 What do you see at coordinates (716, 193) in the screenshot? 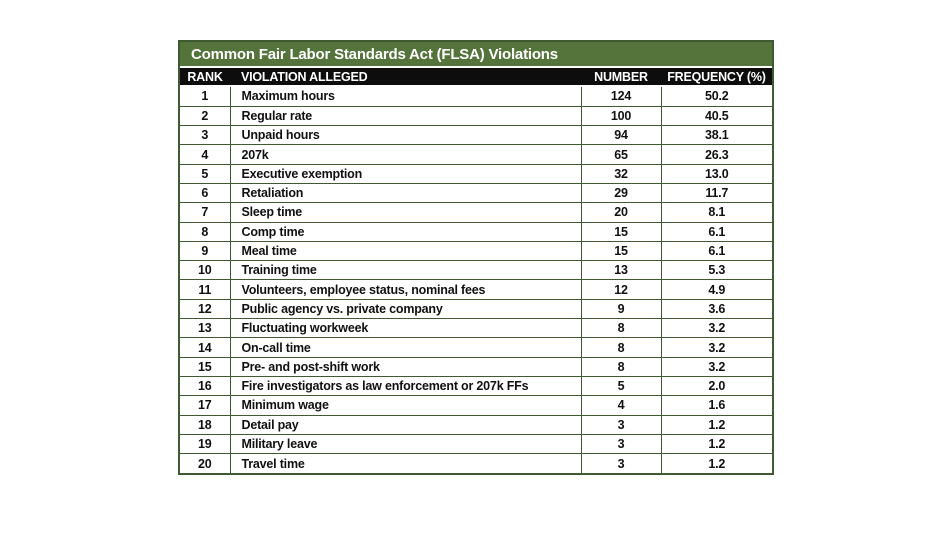
I see `cell-frequency: 11.7` at bounding box center [716, 193].